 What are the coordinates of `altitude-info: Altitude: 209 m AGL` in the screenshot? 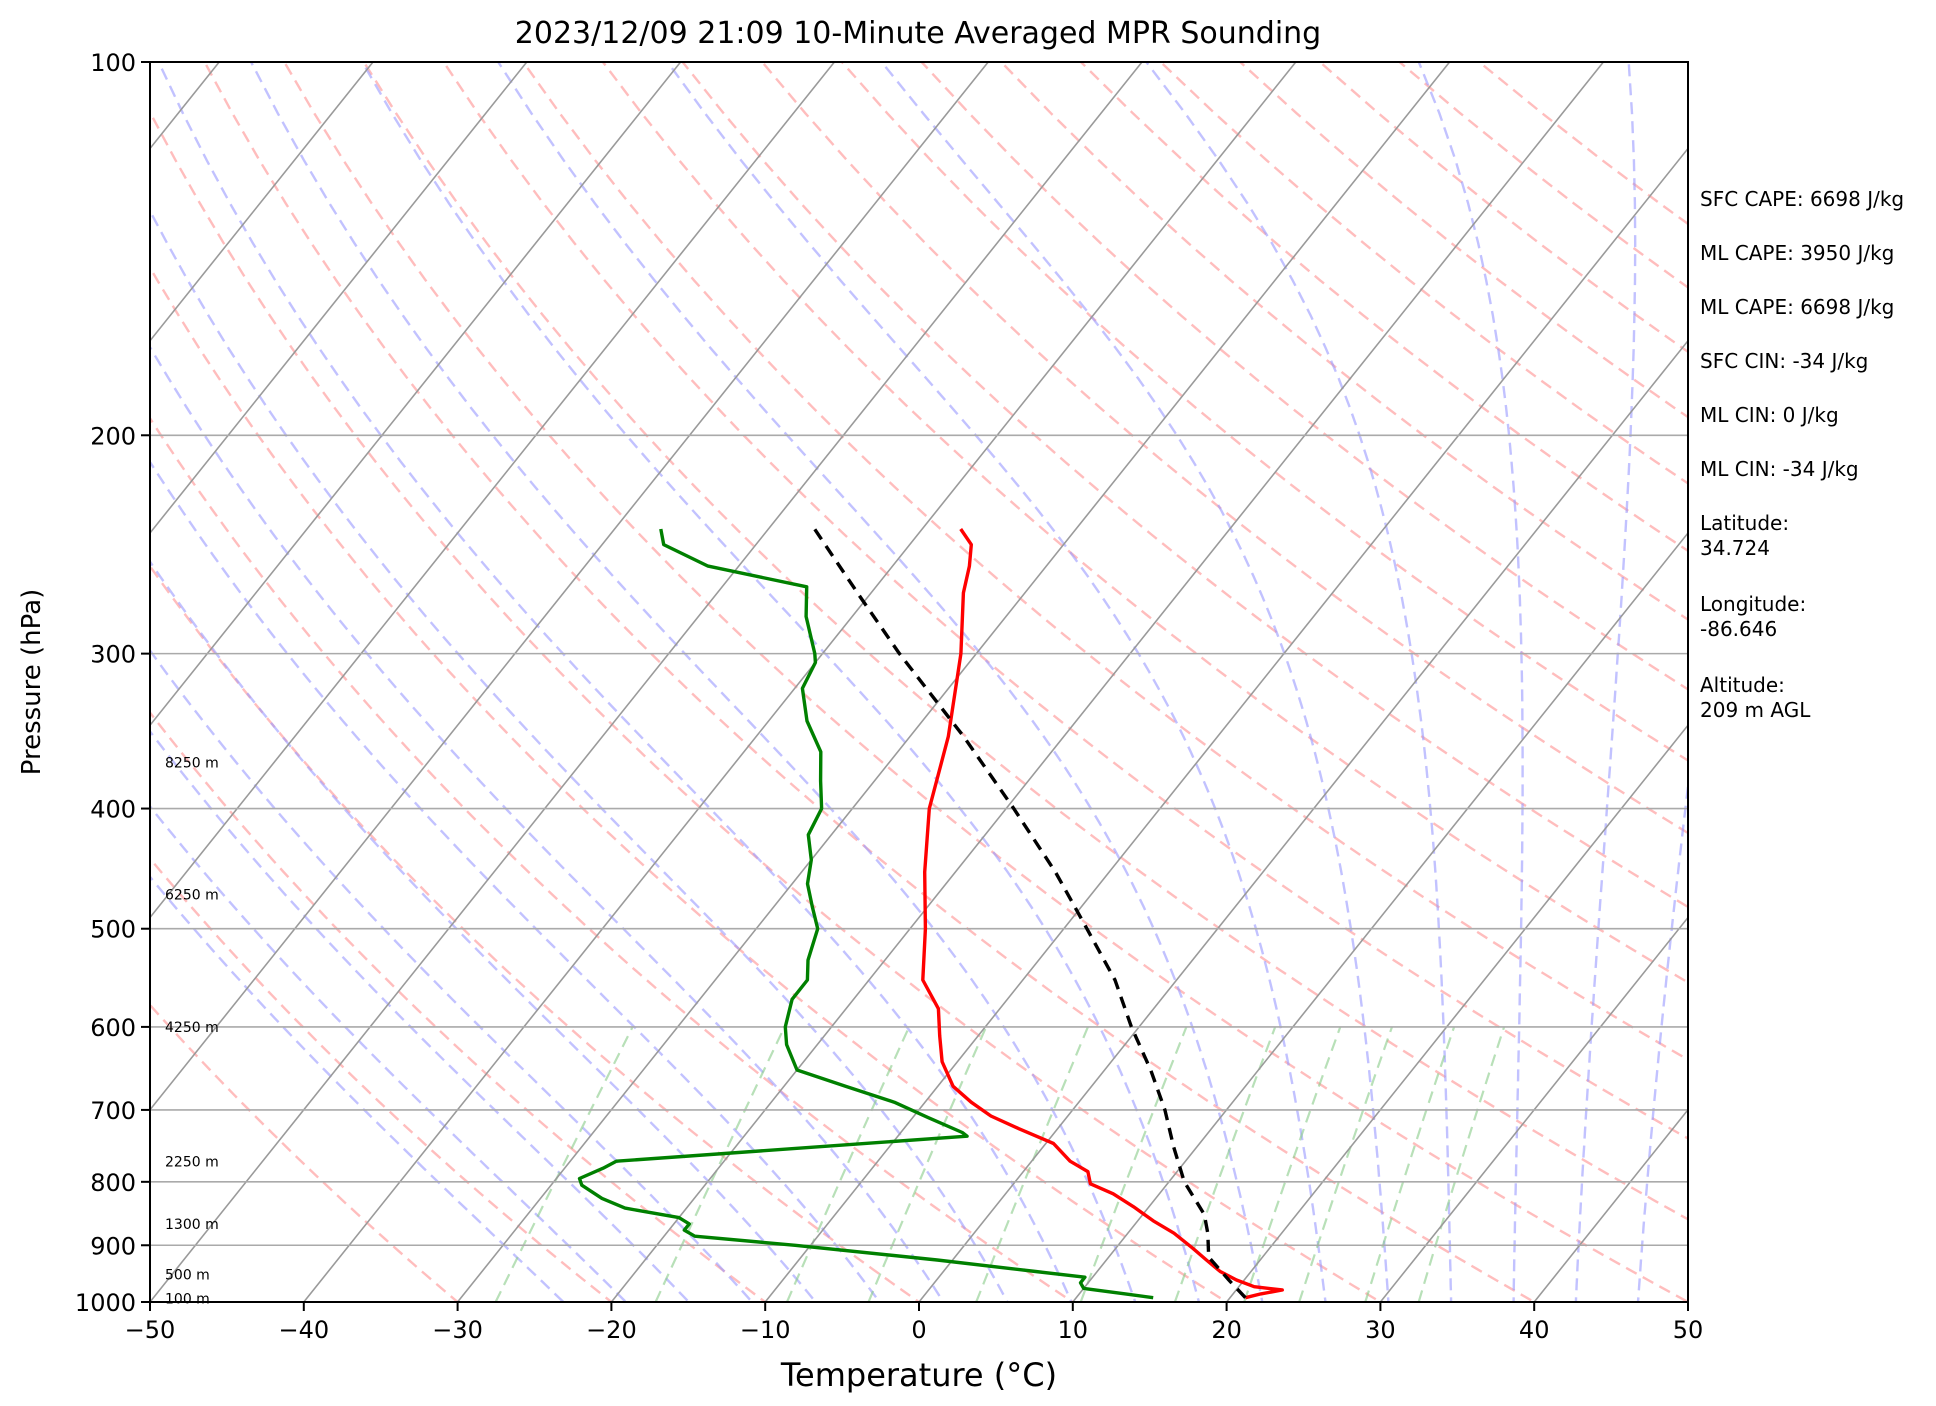 It's located at (1815, 713).